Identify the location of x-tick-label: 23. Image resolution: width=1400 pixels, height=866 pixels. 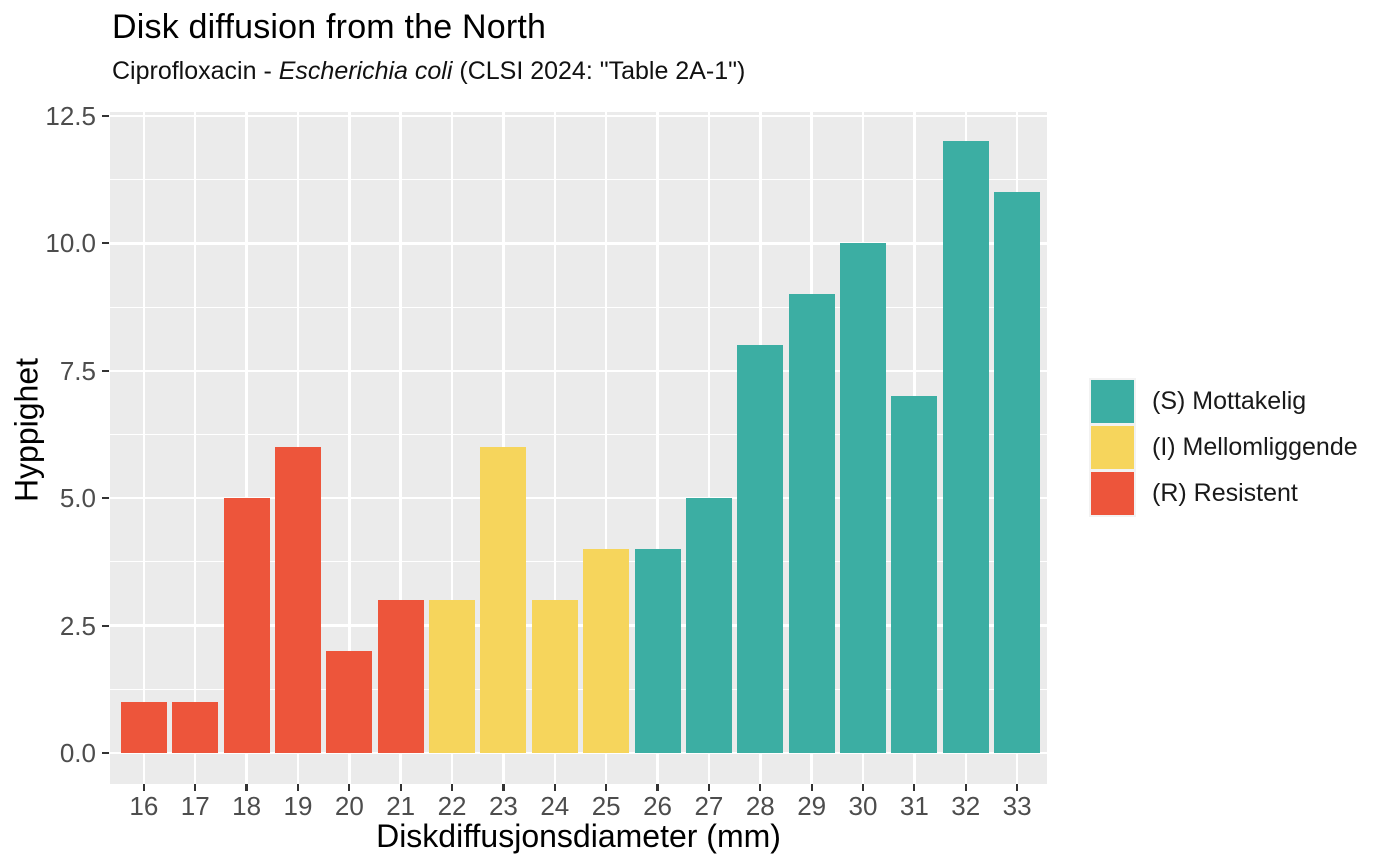
(503, 806).